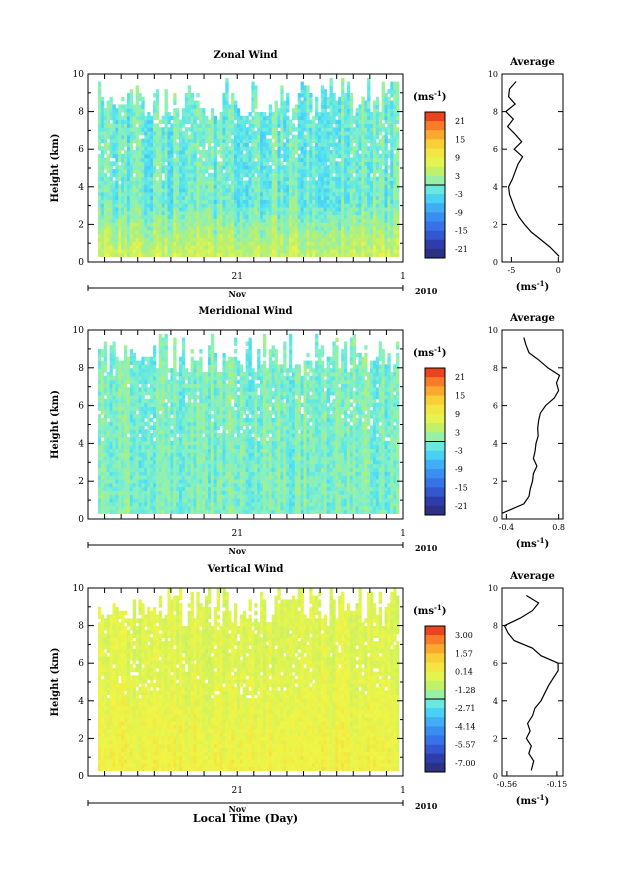 This screenshot has height=880, width=627. What do you see at coordinates (506, 527) in the screenshot?
I see `profile-x-tick-label: -0.4` at bounding box center [506, 527].